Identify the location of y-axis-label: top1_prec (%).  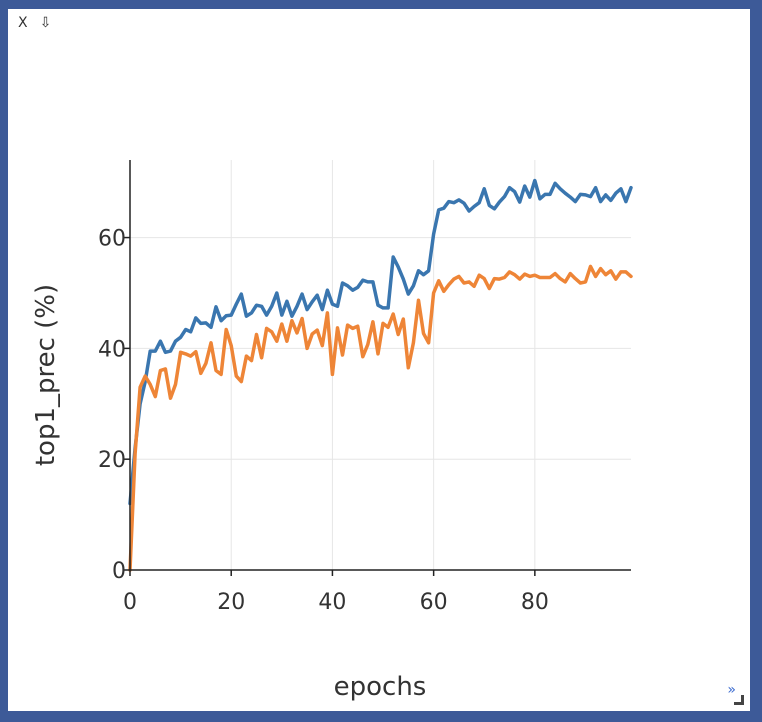
(46, 375).